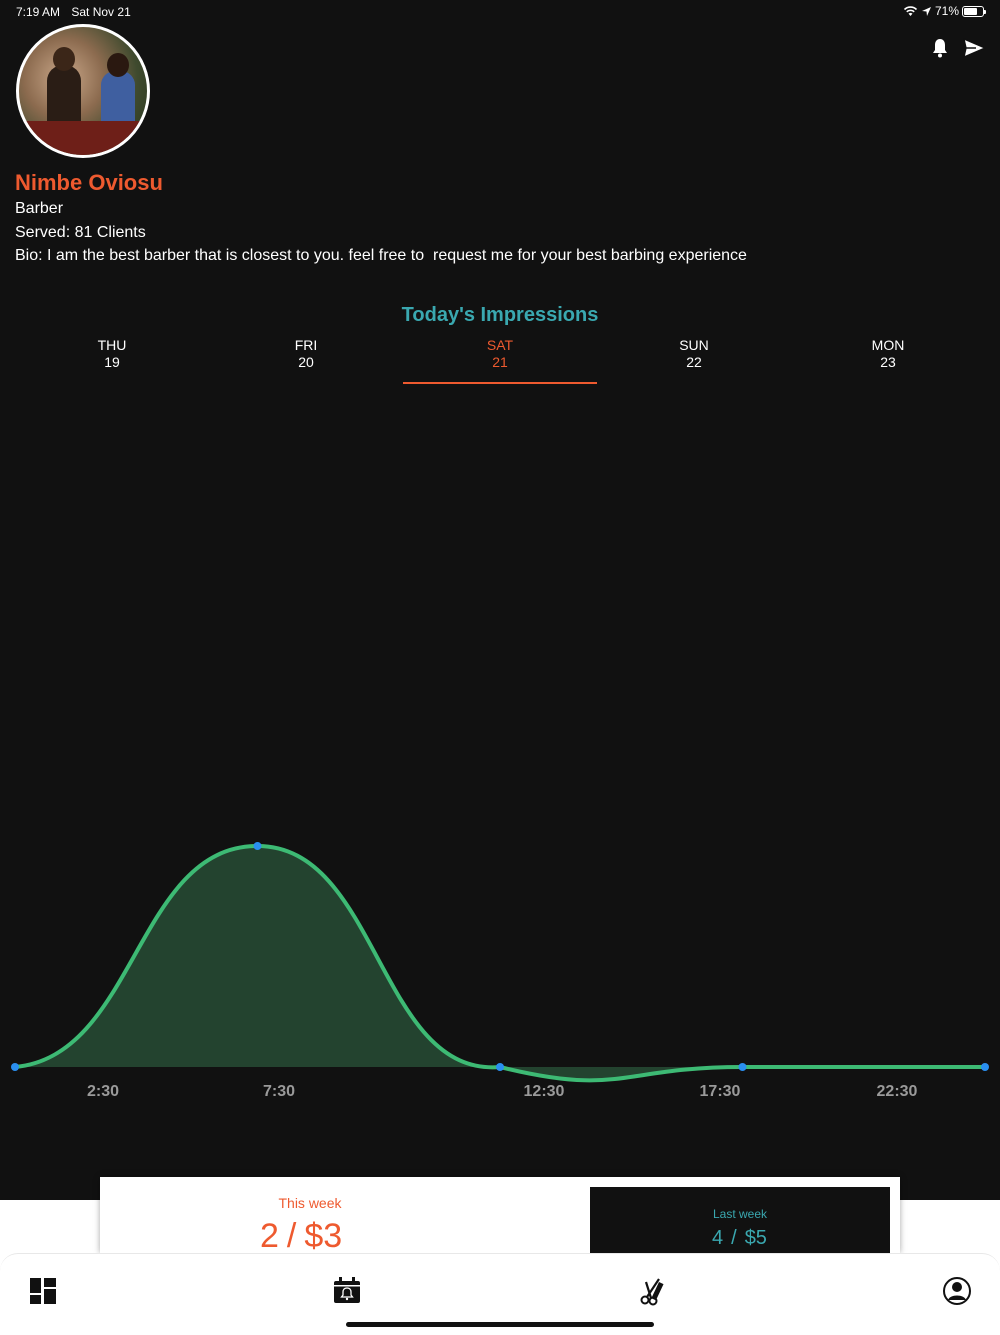 This screenshot has width=1000, height=1335. I want to click on day-tab-date: 23, so click(888, 362).